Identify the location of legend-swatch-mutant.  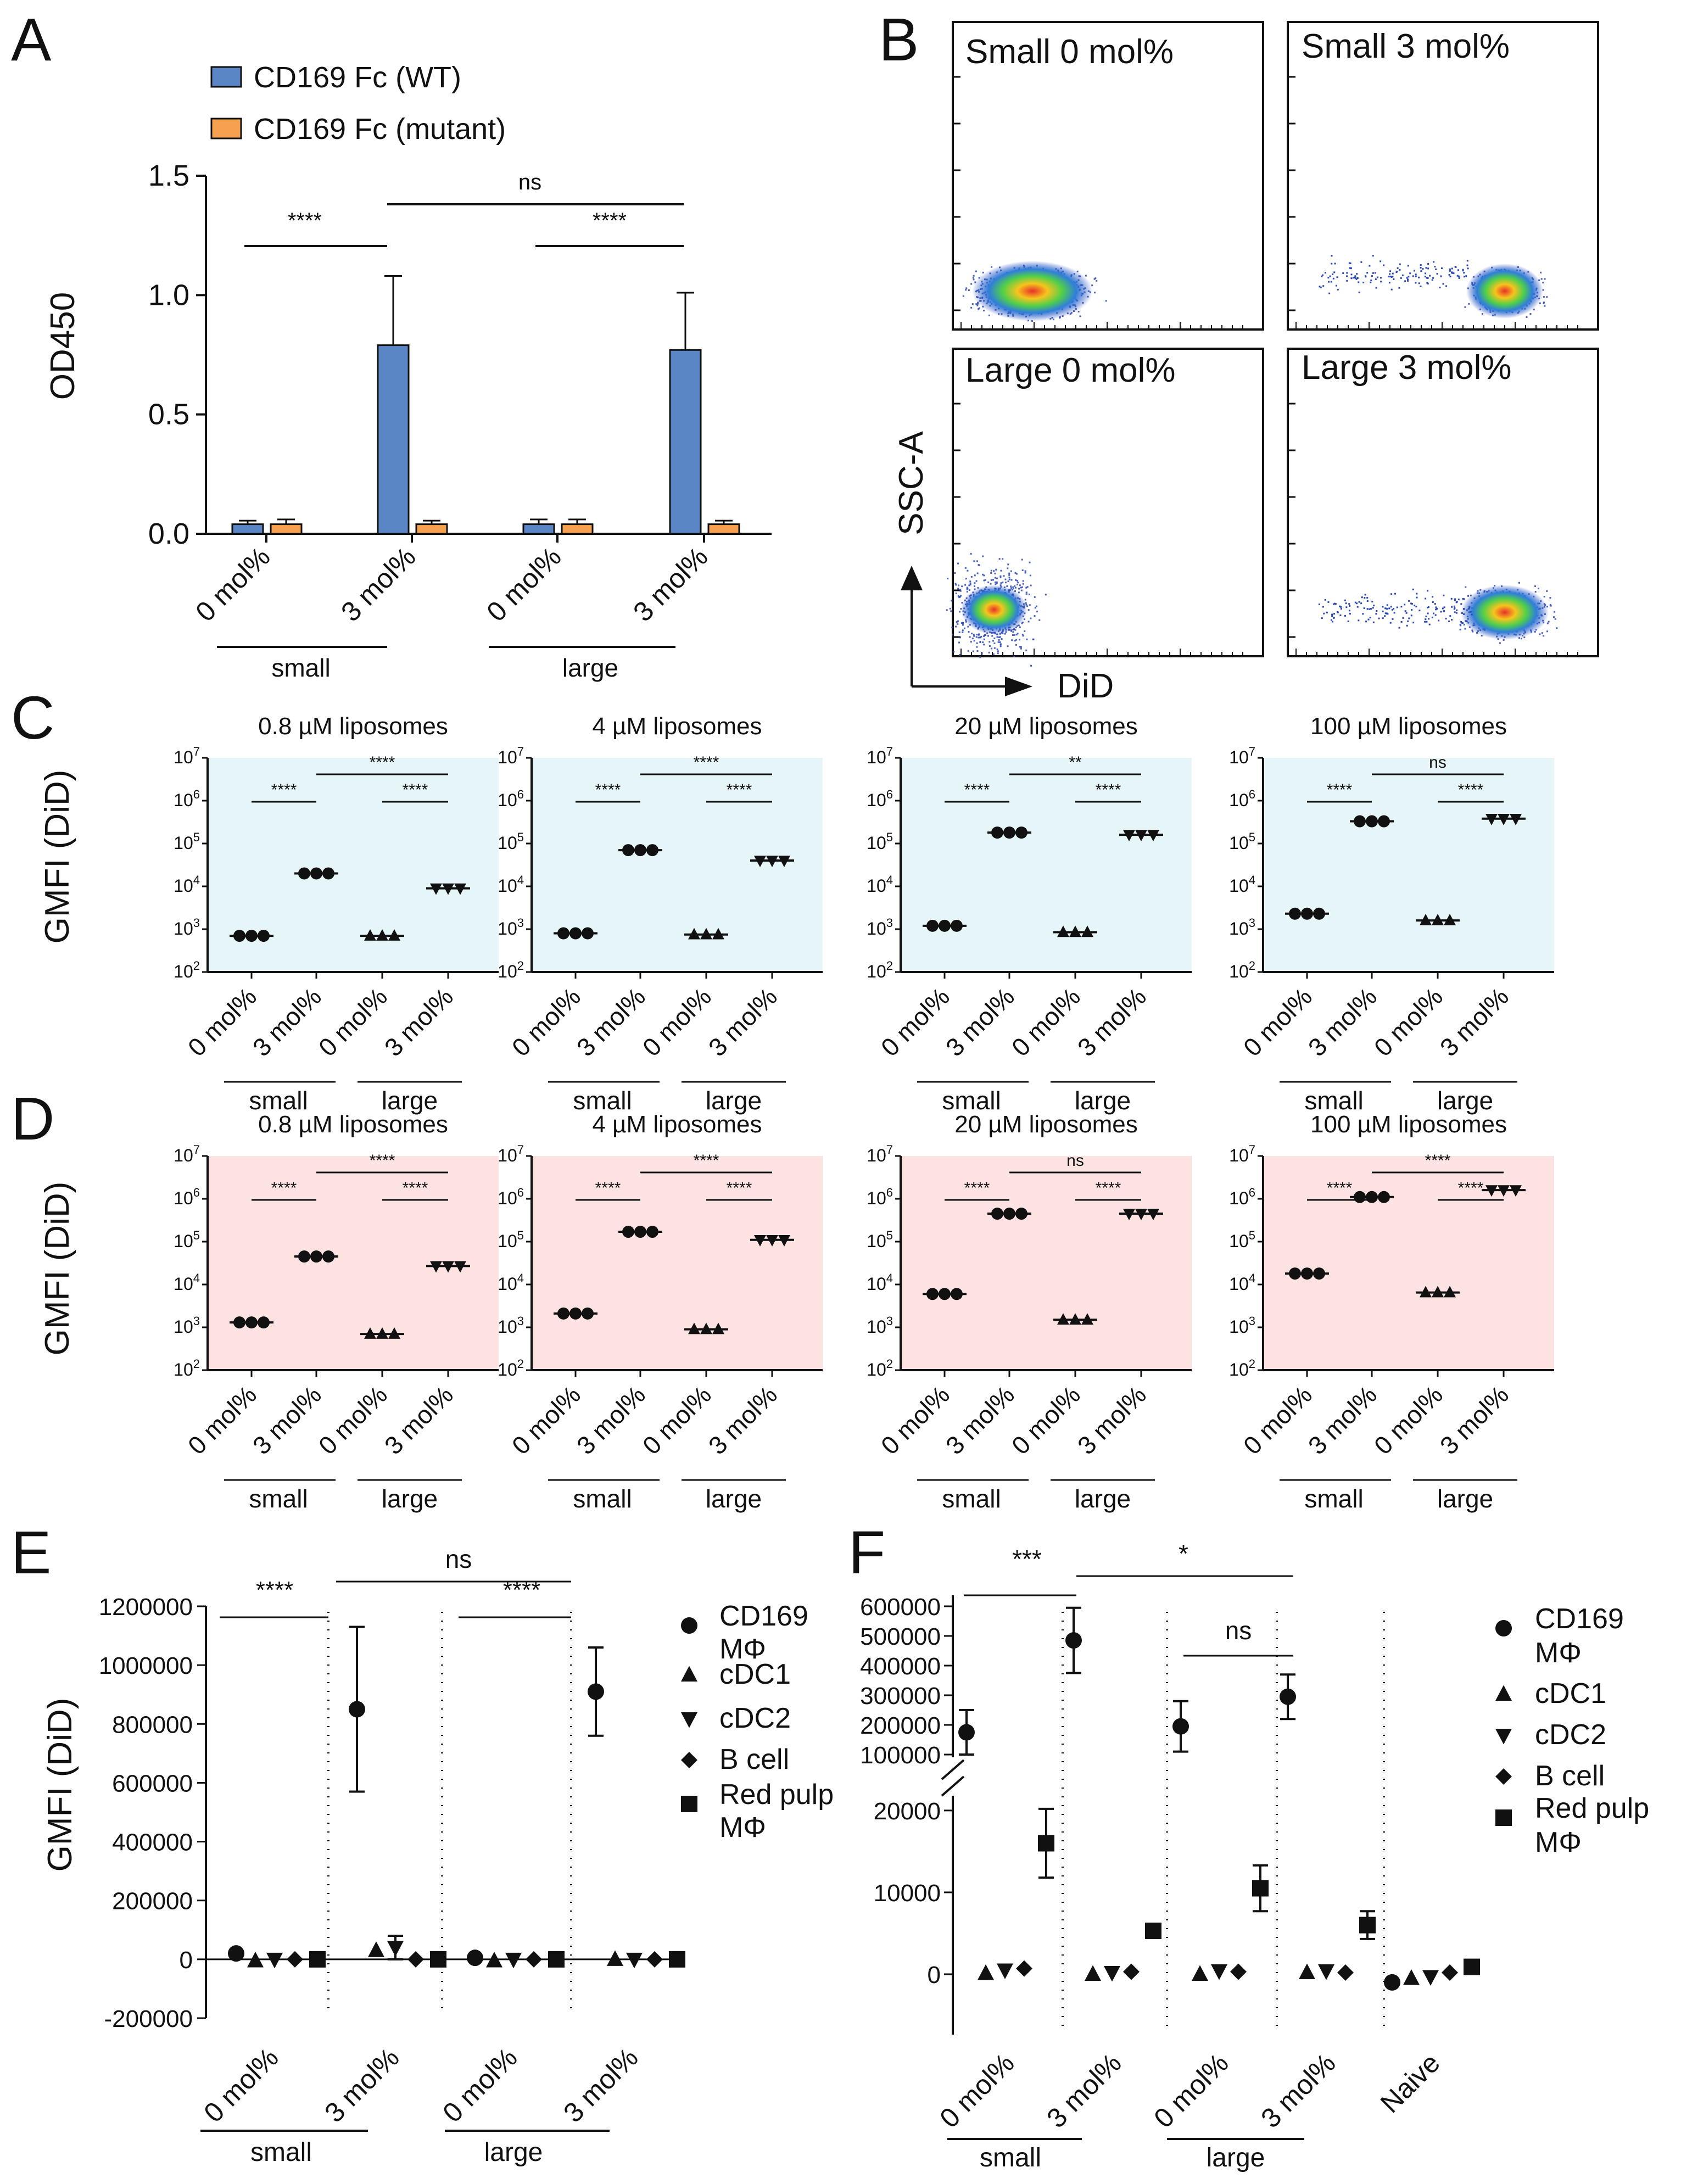
(226, 128).